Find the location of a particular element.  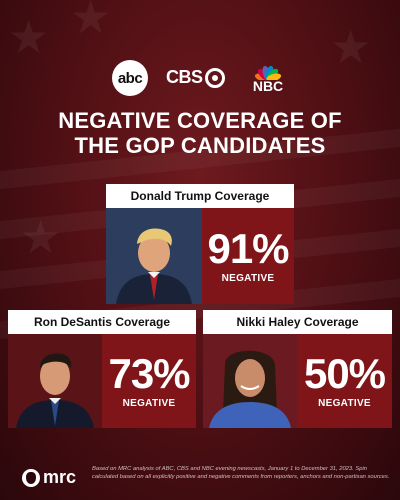

nbc-logo-icon: NBC is located at coordinates (268, 76).